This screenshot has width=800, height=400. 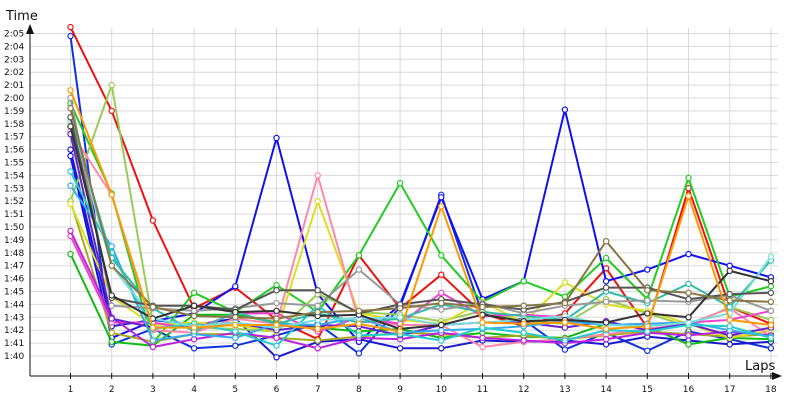 What do you see at coordinates (14, 176) in the screenshot?
I see `y-tick-label: 1:54` at bounding box center [14, 176].